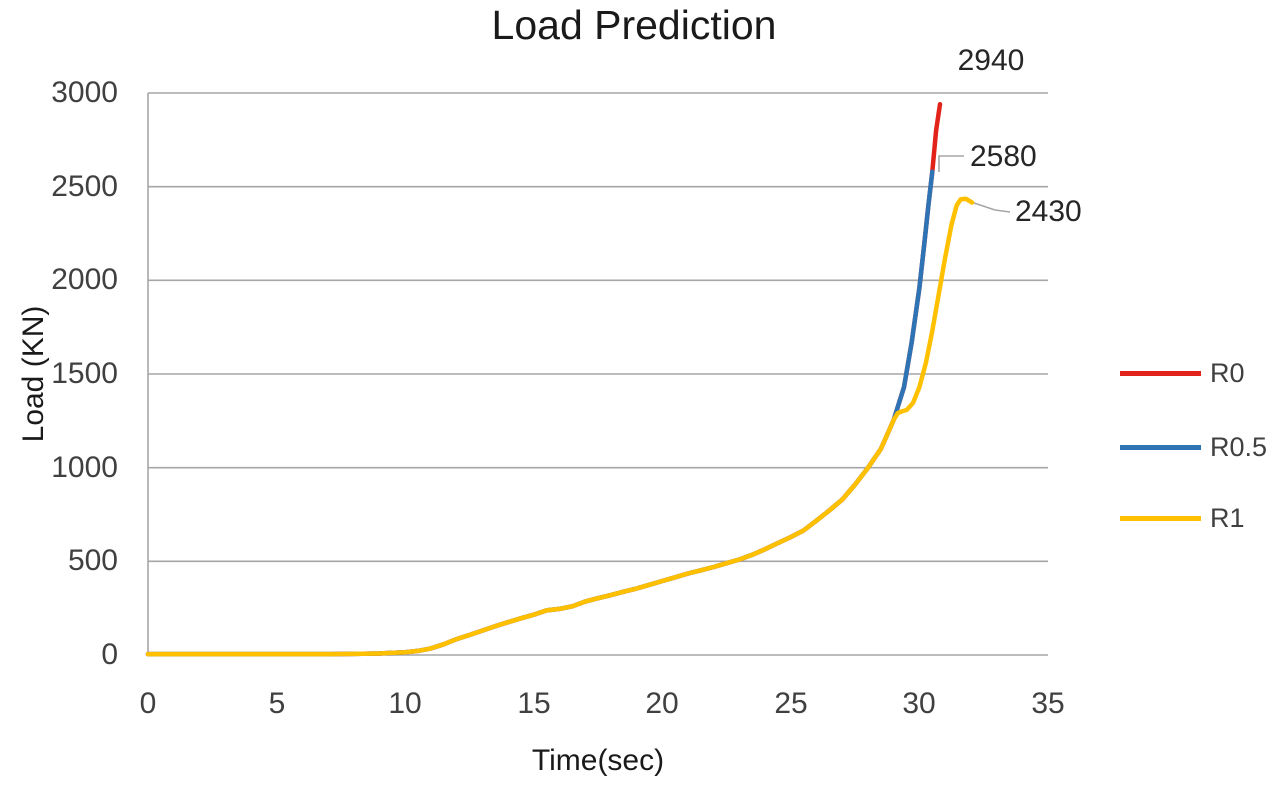  I want to click on legend-label-r0-5: R0.5, so click(1239, 446).